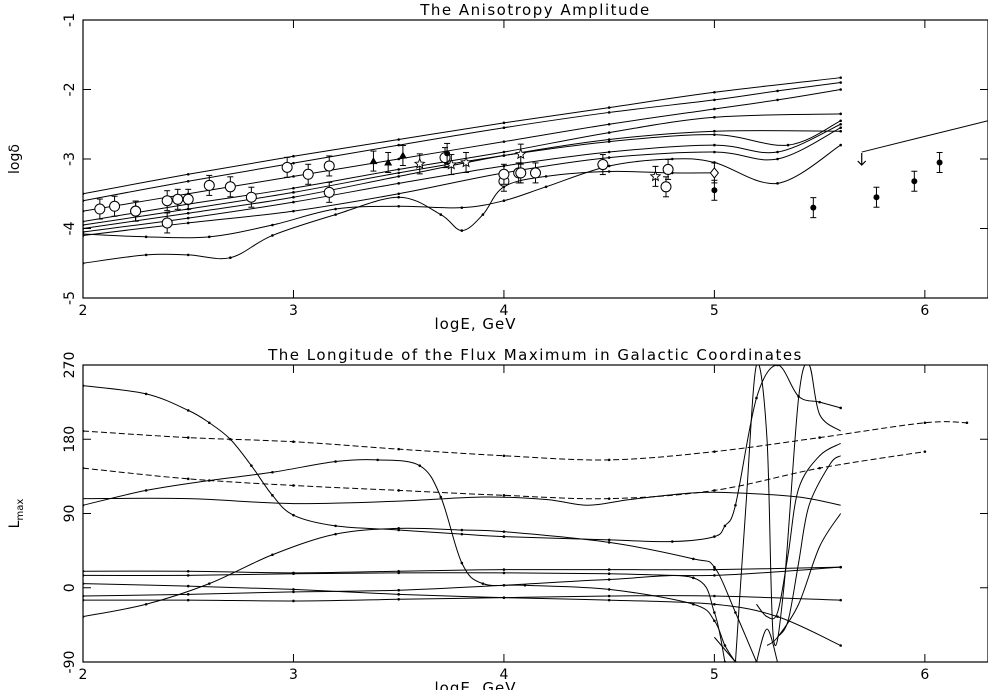 Image resolution: width=988 pixels, height=690 pixels. Describe the element at coordinates (419, 163) in the screenshot. I see `marker-open-star` at that location.